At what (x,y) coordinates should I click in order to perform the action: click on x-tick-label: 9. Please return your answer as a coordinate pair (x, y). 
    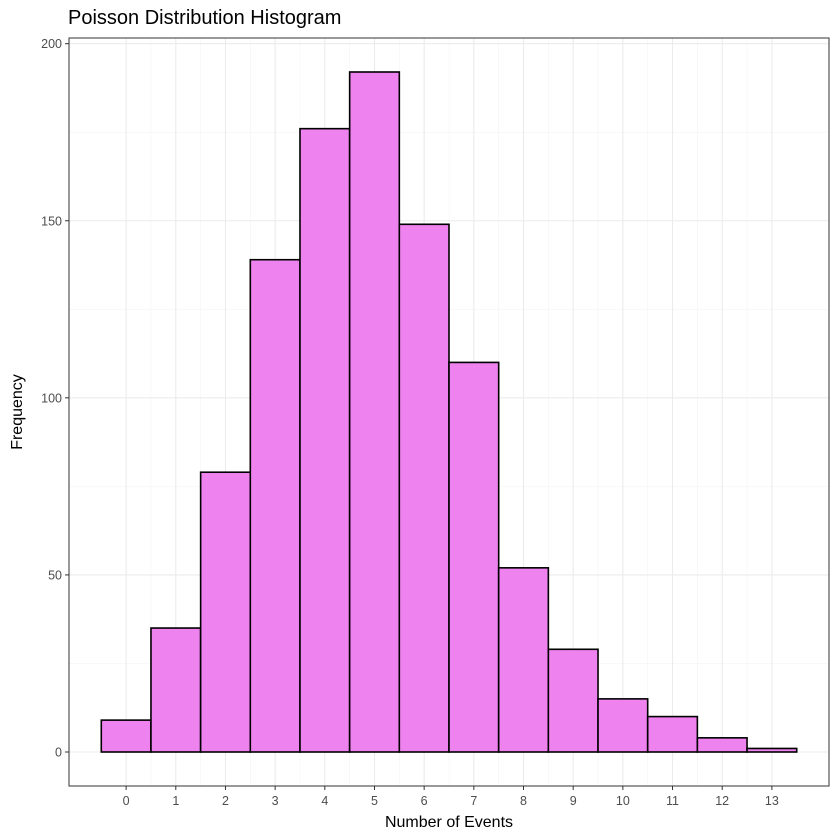
    Looking at the image, I should click on (573, 801).